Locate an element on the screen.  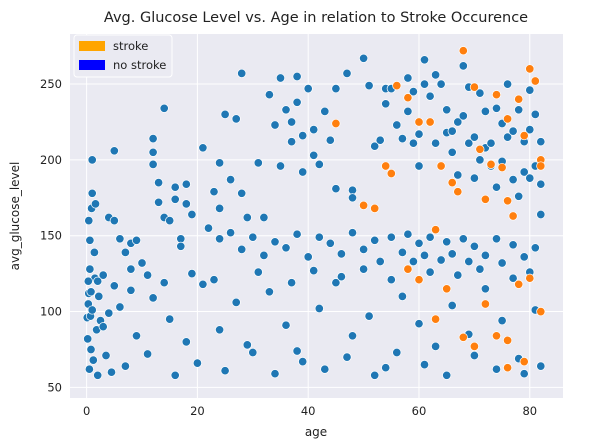
y-tick-label: 150 is located at coordinates (51, 236).